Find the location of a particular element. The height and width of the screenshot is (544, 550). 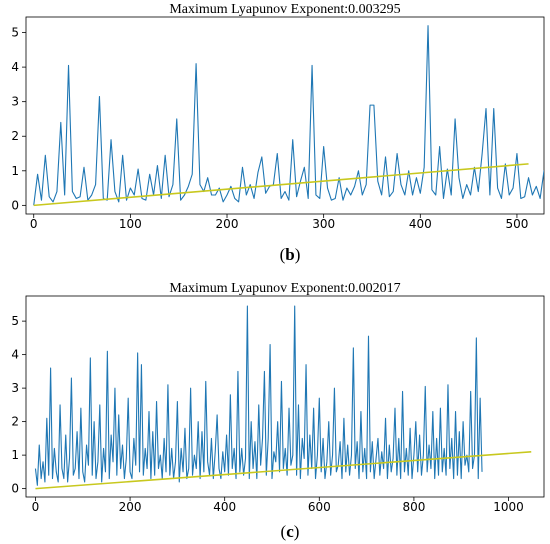

x-tick-label: 600 is located at coordinates (319, 507).